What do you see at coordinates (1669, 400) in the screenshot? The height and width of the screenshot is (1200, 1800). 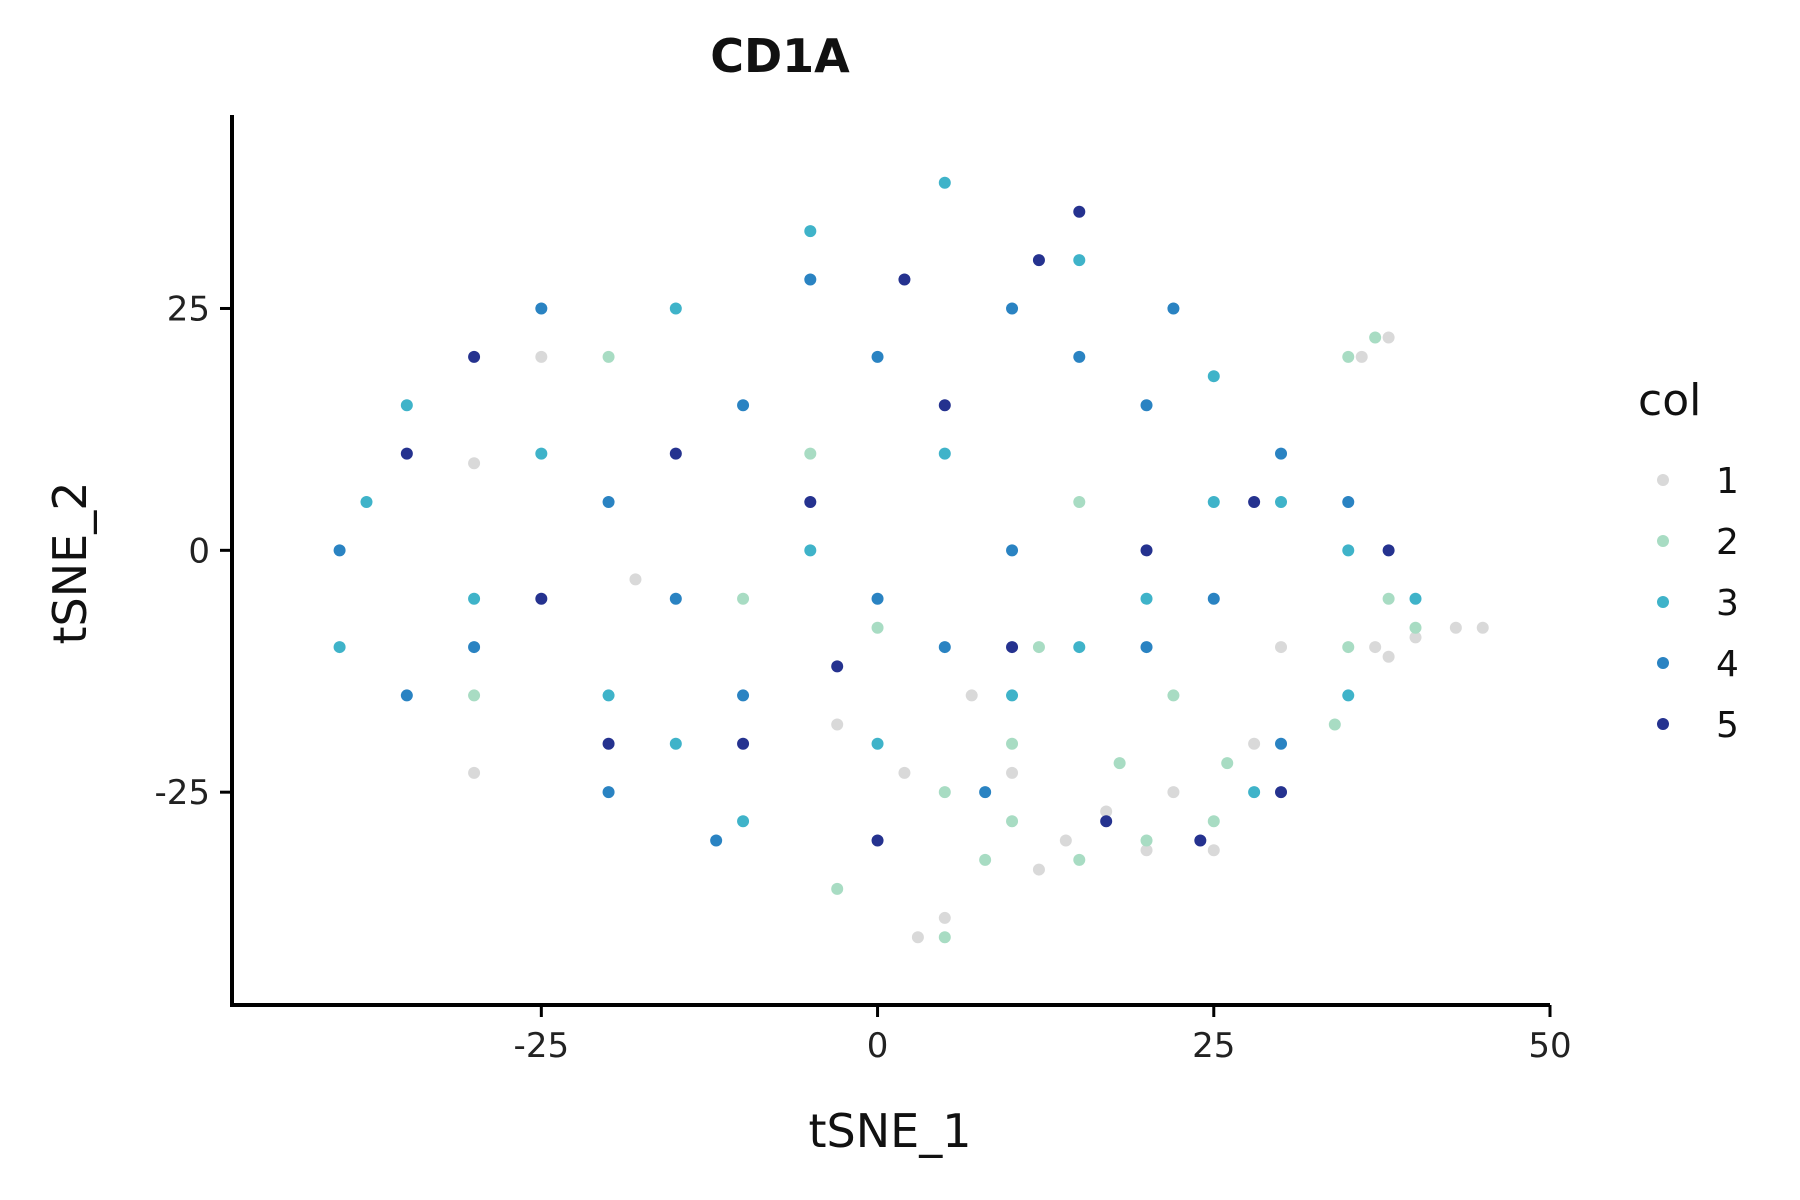 I see `legend-title: col` at bounding box center [1669, 400].